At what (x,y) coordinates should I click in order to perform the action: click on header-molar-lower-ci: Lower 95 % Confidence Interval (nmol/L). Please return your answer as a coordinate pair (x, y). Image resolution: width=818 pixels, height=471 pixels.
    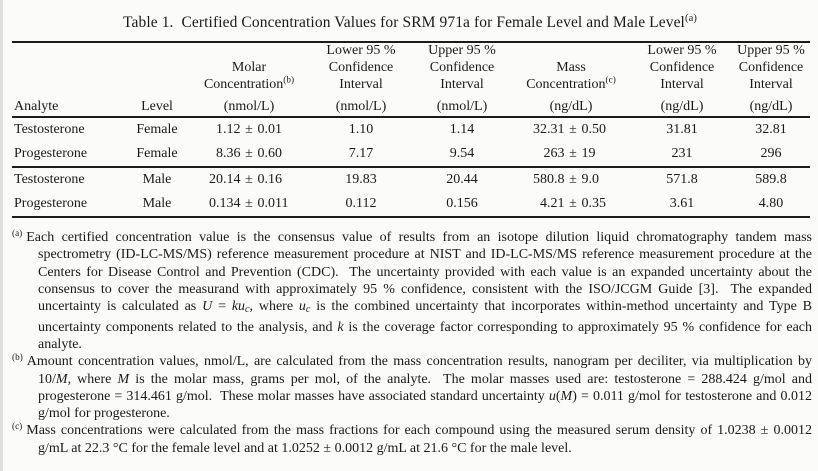
    Looking at the image, I should click on (361, 79).